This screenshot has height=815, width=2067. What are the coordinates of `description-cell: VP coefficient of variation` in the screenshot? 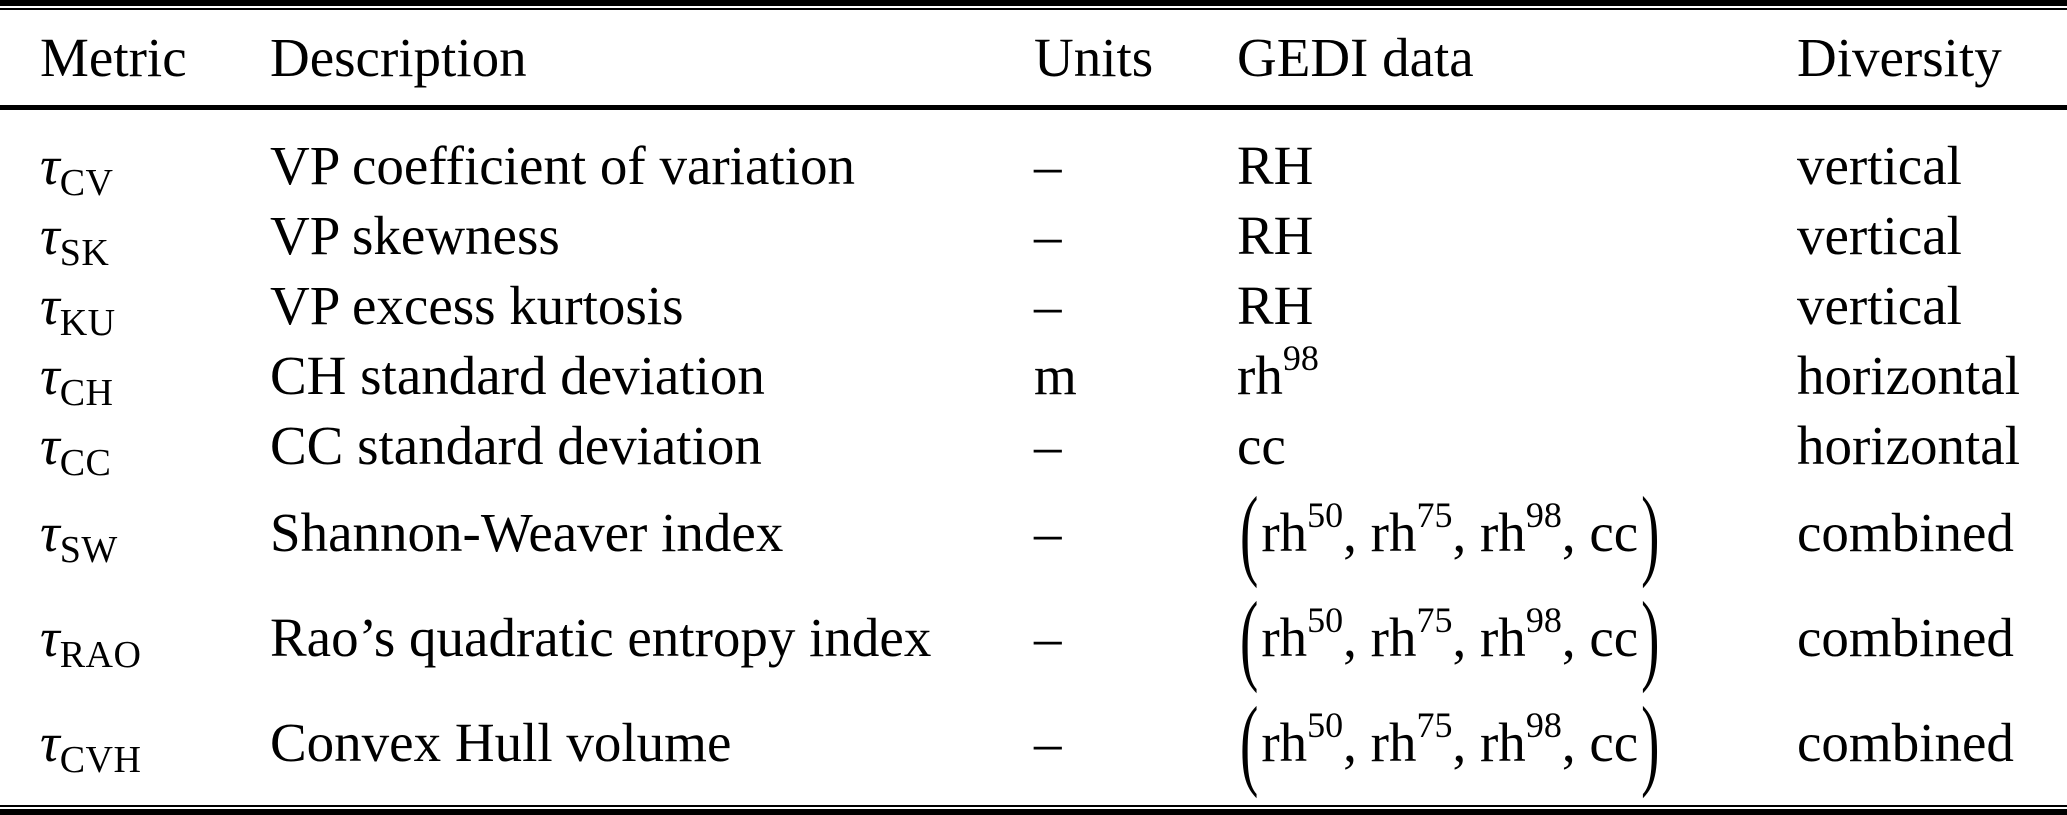 It's located at (562, 165).